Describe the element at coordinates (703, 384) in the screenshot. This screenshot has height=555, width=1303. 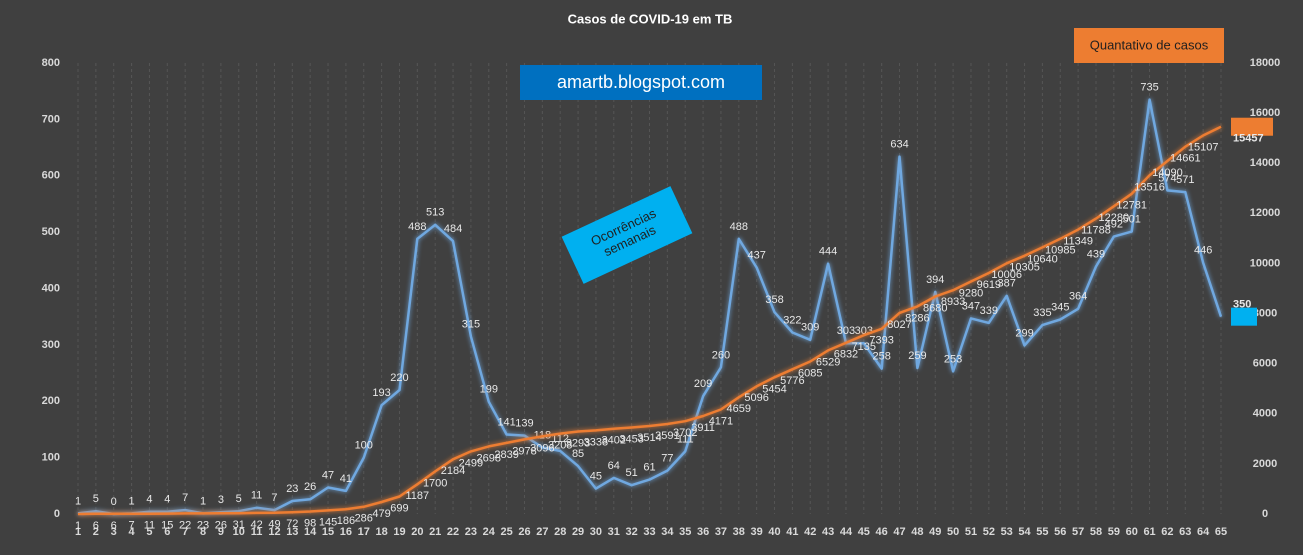
I see `data-label: 209` at that location.